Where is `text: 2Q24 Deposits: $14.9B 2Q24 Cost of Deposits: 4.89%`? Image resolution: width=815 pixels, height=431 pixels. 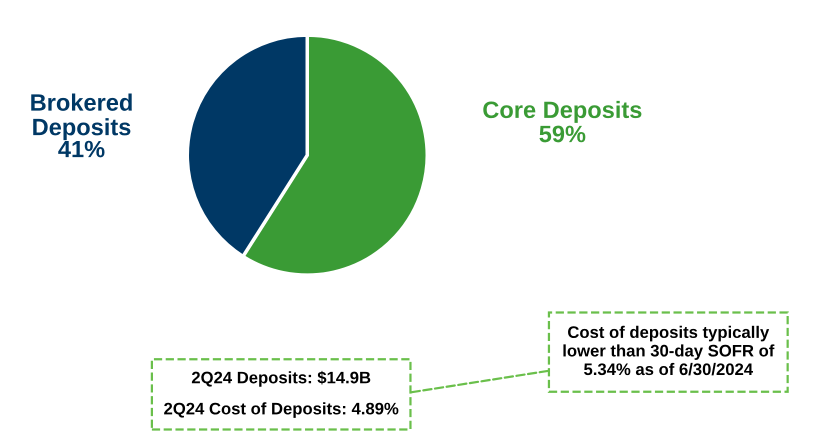
text: 2Q24 Deposits: $14.9B 2Q24 Cost of Deposits: 4.89% is located at coordinates (281, 394).